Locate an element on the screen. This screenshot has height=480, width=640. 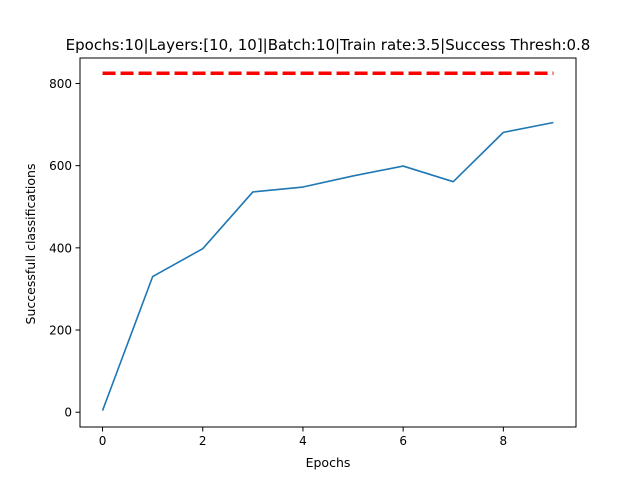
x-tick-label: 4 is located at coordinates (303, 441).